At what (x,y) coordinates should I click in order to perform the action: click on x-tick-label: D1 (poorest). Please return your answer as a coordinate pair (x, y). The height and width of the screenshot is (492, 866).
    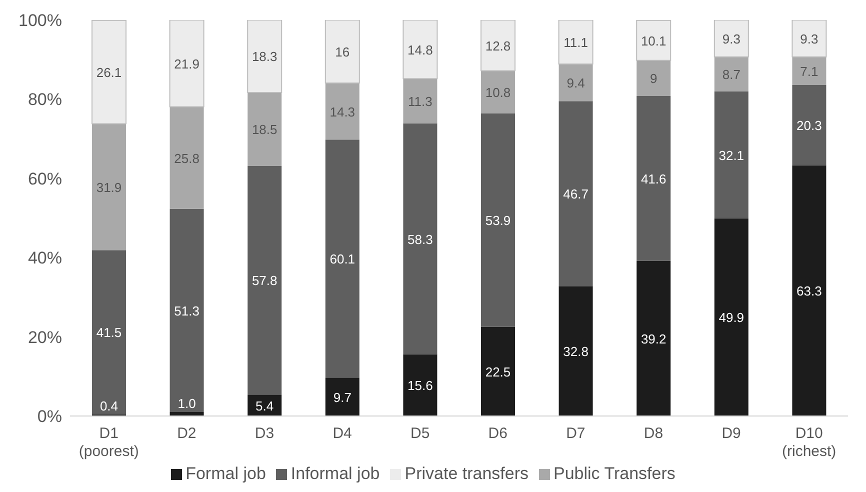
    Looking at the image, I should click on (108, 442).